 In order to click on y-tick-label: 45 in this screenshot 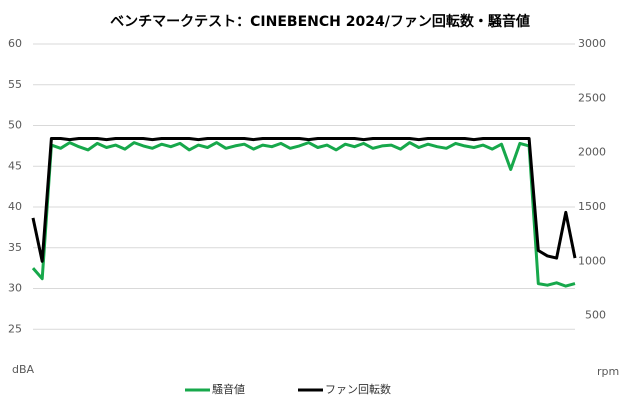, I will do `click(15, 165)`.